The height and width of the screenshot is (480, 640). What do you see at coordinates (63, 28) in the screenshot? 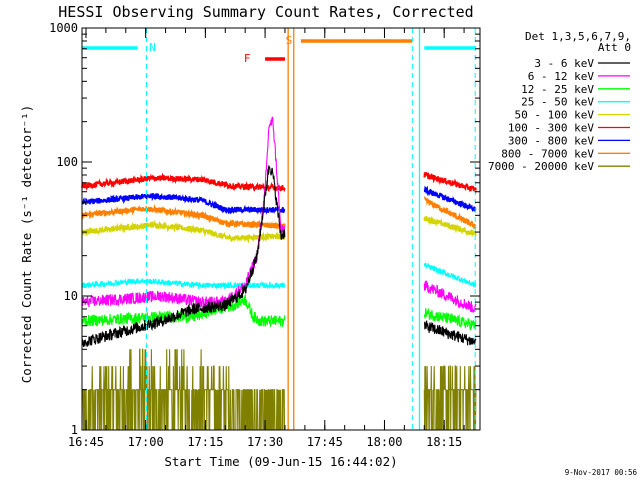
I see `y-tick-label: 1000` at bounding box center [63, 28].